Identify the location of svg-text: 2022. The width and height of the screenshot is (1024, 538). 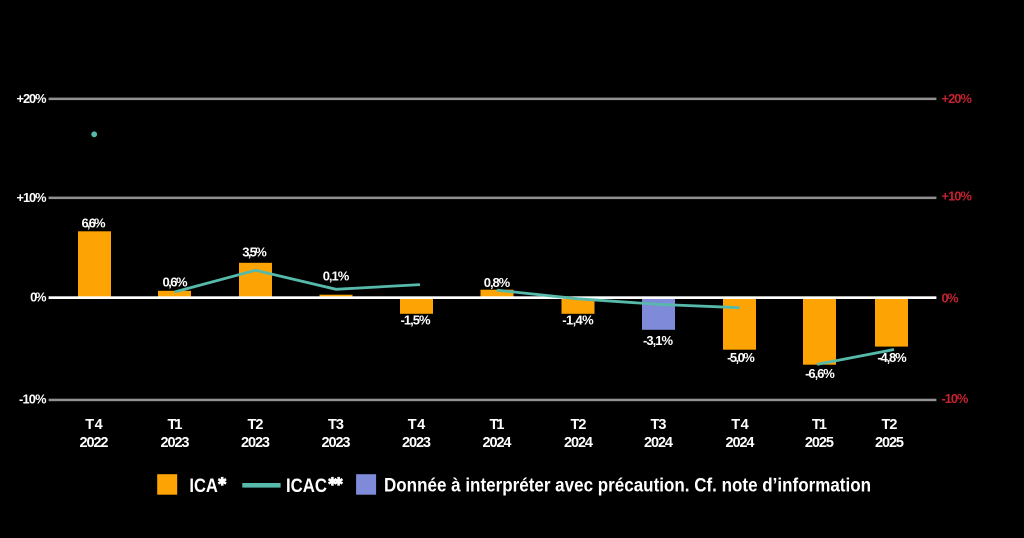
(94, 443).